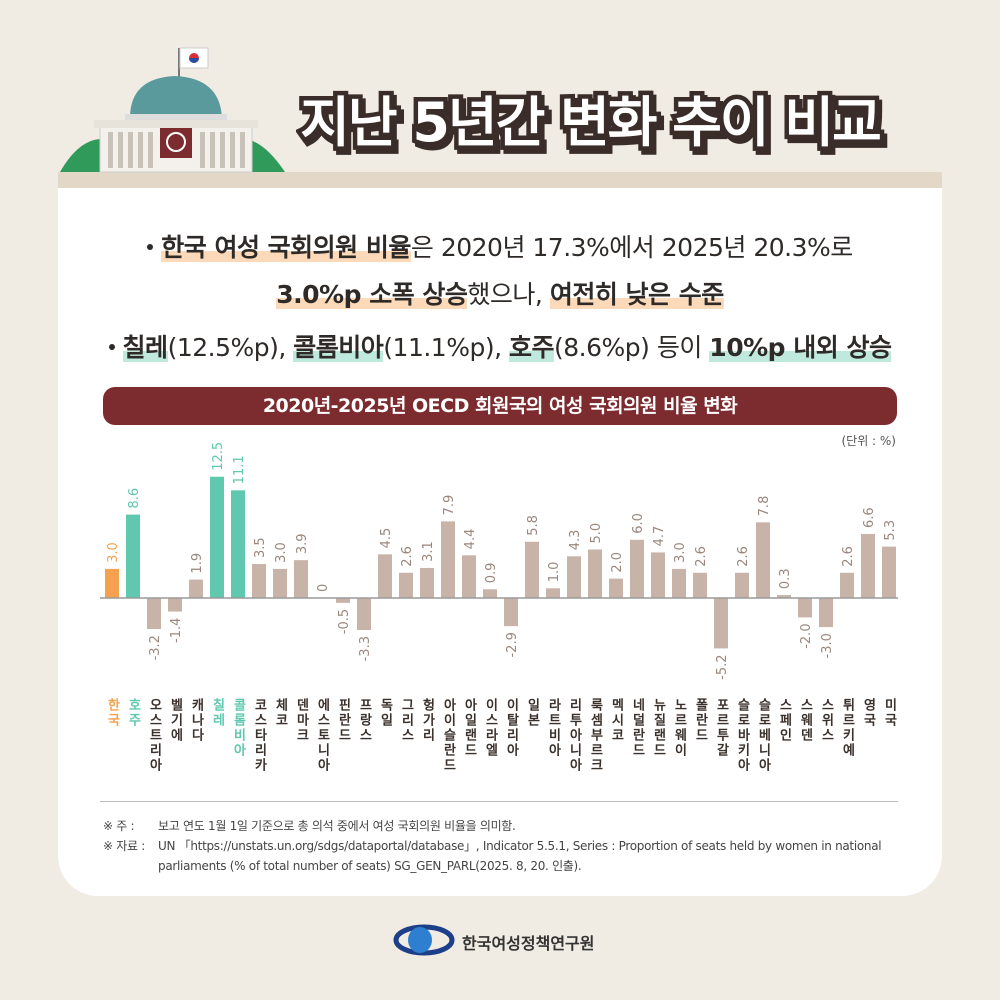  What do you see at coordinates (155, 647) in the screenshot?
I see `value-label: -3.2` at bounding box center [155, 647].